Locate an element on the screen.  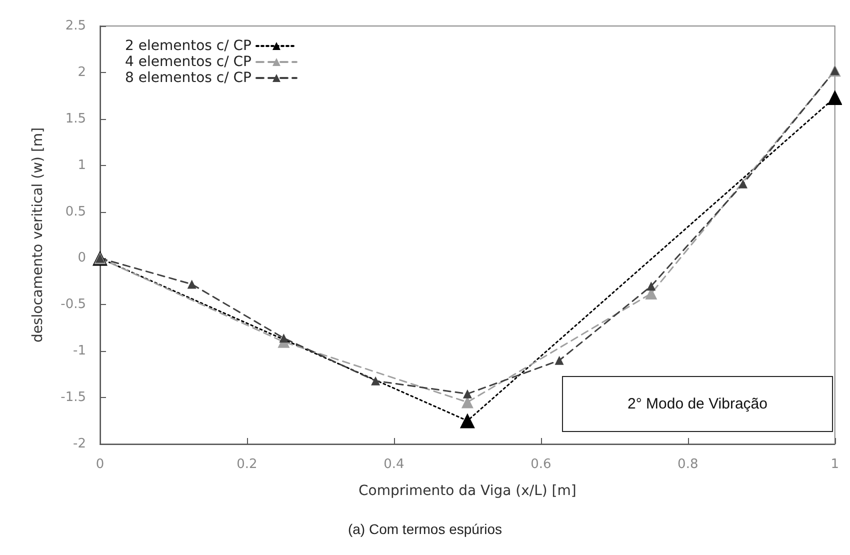
y-tick-label: -2 is located at coordinates (79, 444).